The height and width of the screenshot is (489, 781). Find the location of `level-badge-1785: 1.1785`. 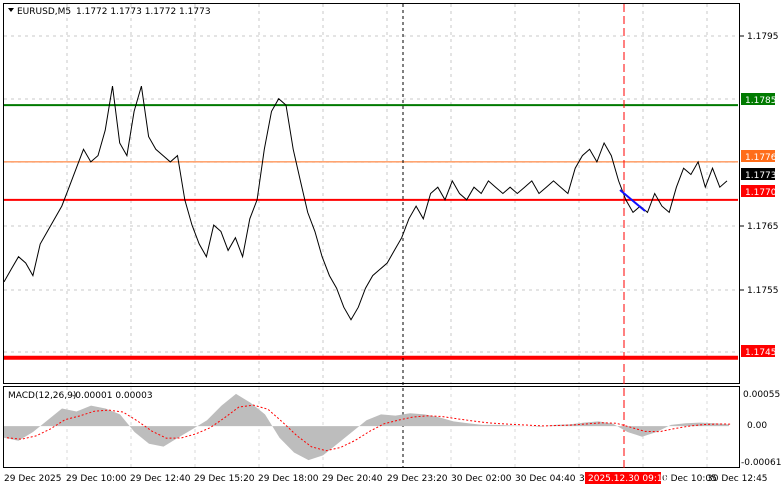

level-badge-1785: 1.1785 is located at coordinates (759, 99).